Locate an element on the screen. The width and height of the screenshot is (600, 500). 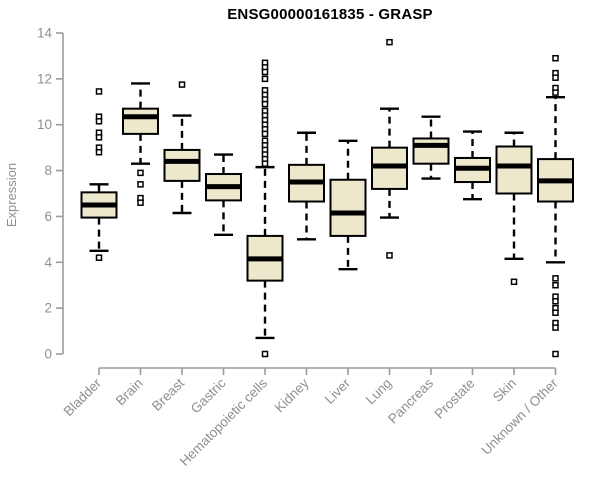
x-tick-label-breast: Breast is located at coordinates (168, 394).